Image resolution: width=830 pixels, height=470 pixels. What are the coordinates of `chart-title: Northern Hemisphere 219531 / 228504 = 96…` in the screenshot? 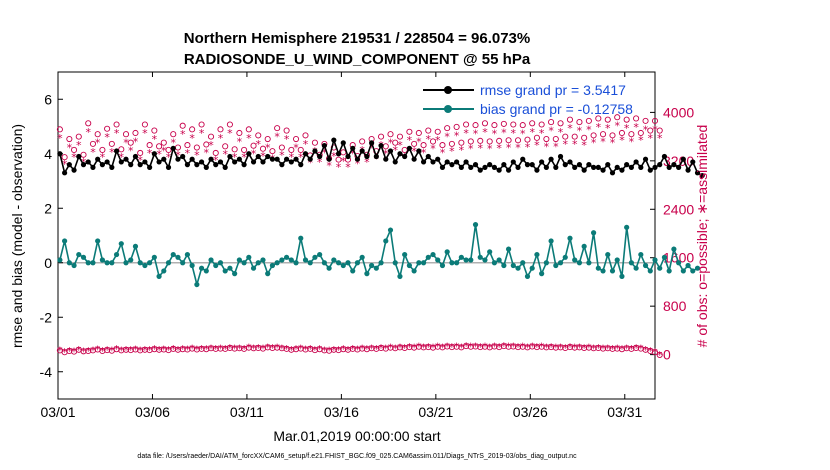 It's located at (357, 38).